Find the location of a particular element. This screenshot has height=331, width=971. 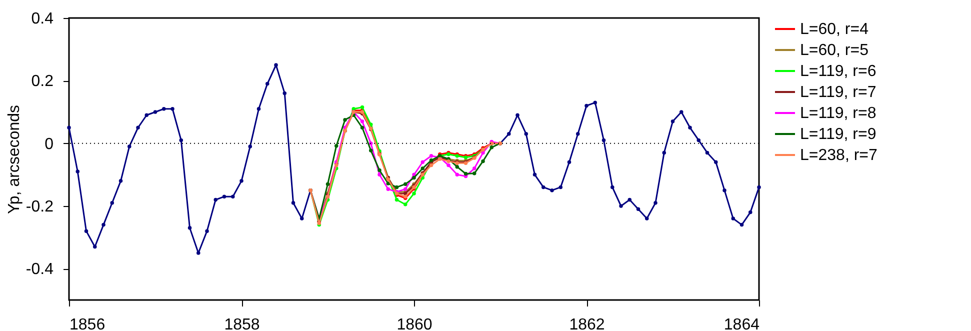

x-tick-label: 1860 is located at coordinates (414, 323).